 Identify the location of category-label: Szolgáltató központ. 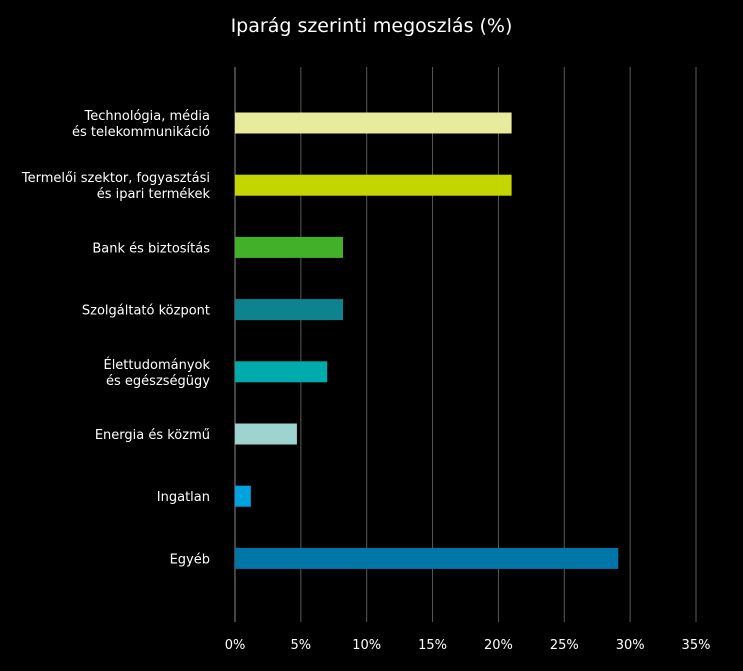
(146, 311).